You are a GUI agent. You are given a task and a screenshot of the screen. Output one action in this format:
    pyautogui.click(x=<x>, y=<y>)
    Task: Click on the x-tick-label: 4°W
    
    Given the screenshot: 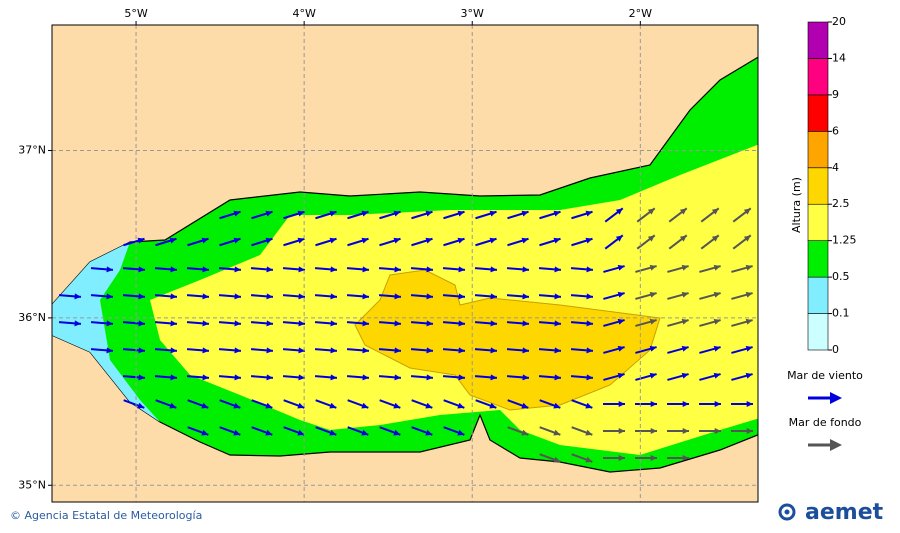 What is the action you would take?
    pyautogui.click(x=303, y=13)
    